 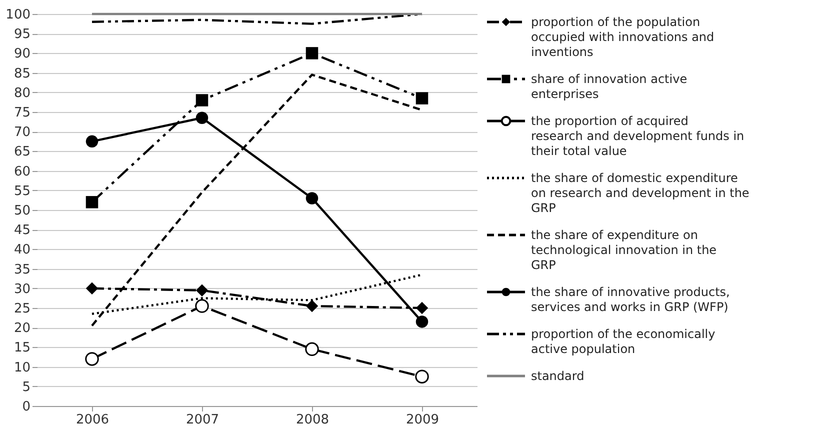 I want to click on x-tick-label: 2009, so click(x=423, y=420).